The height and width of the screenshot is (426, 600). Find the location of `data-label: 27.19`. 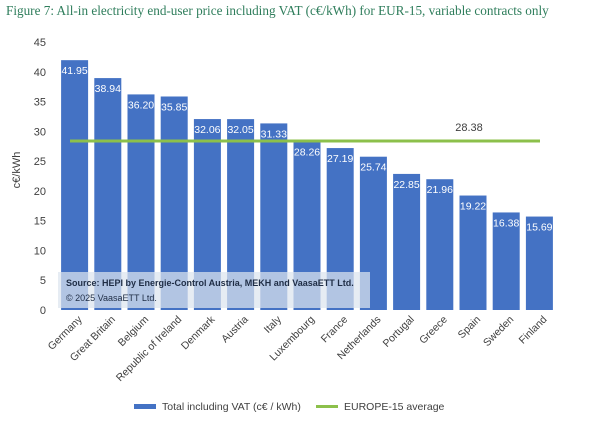

data-label: 27.19 is located at coordinates (340, 159).